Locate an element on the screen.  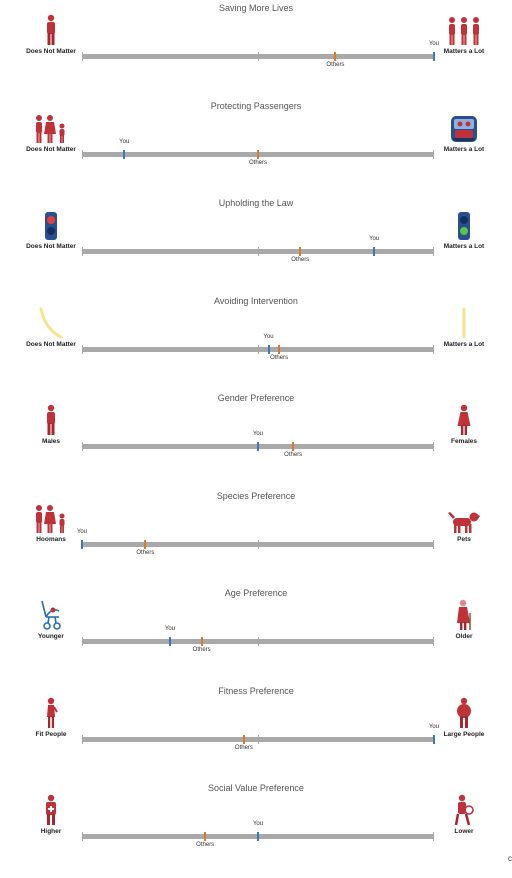
right-end-label: Older is located at coordinates (464, 636).